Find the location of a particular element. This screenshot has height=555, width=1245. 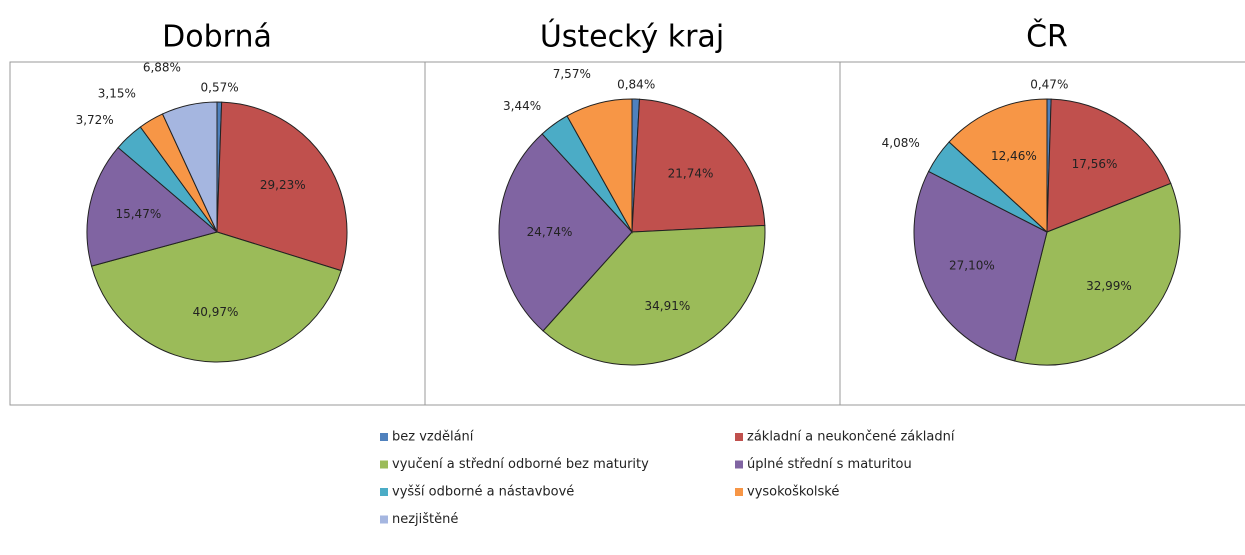

chart-title: ČR is located at coordinates (1047, 36).